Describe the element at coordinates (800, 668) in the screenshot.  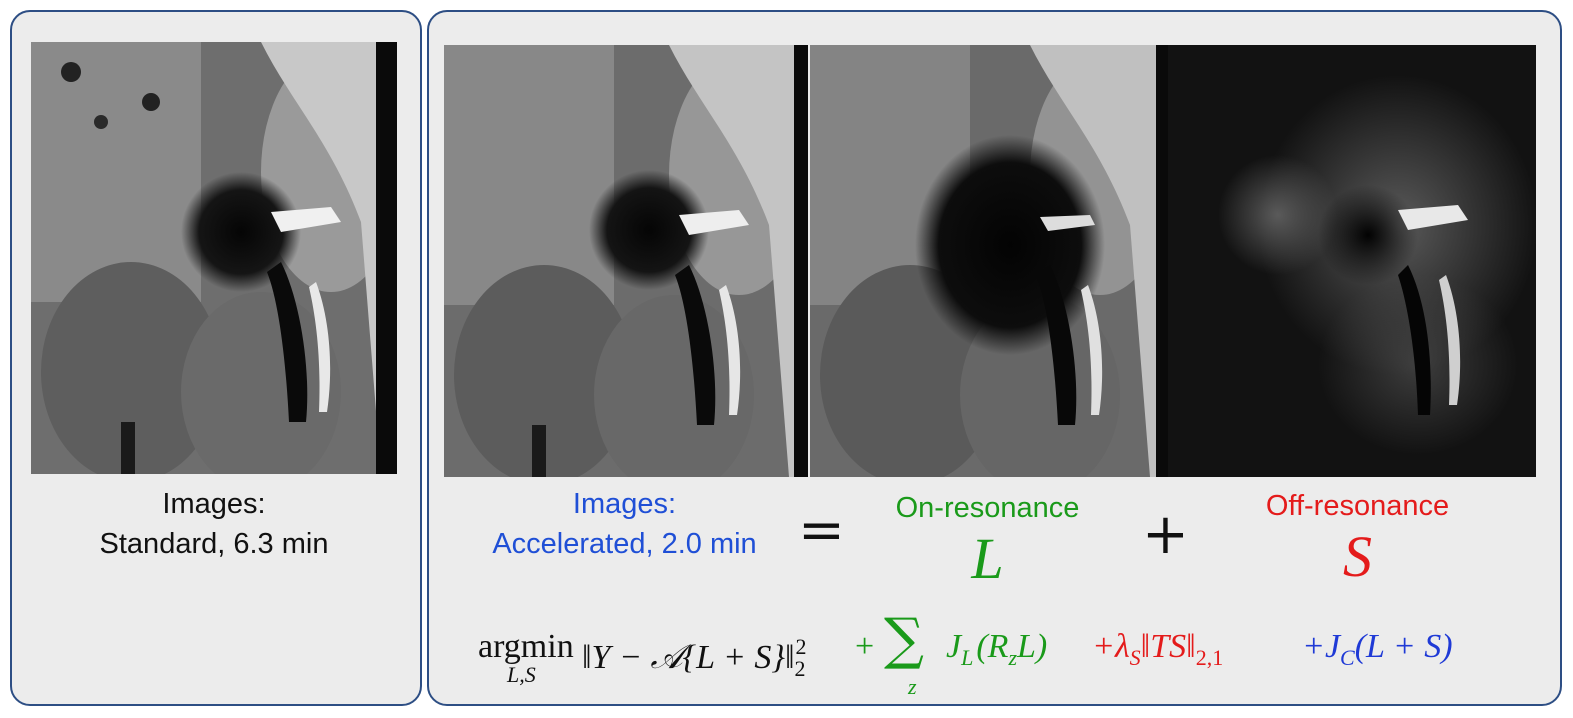
I see `data-fidelity-sub: 2` at that location.